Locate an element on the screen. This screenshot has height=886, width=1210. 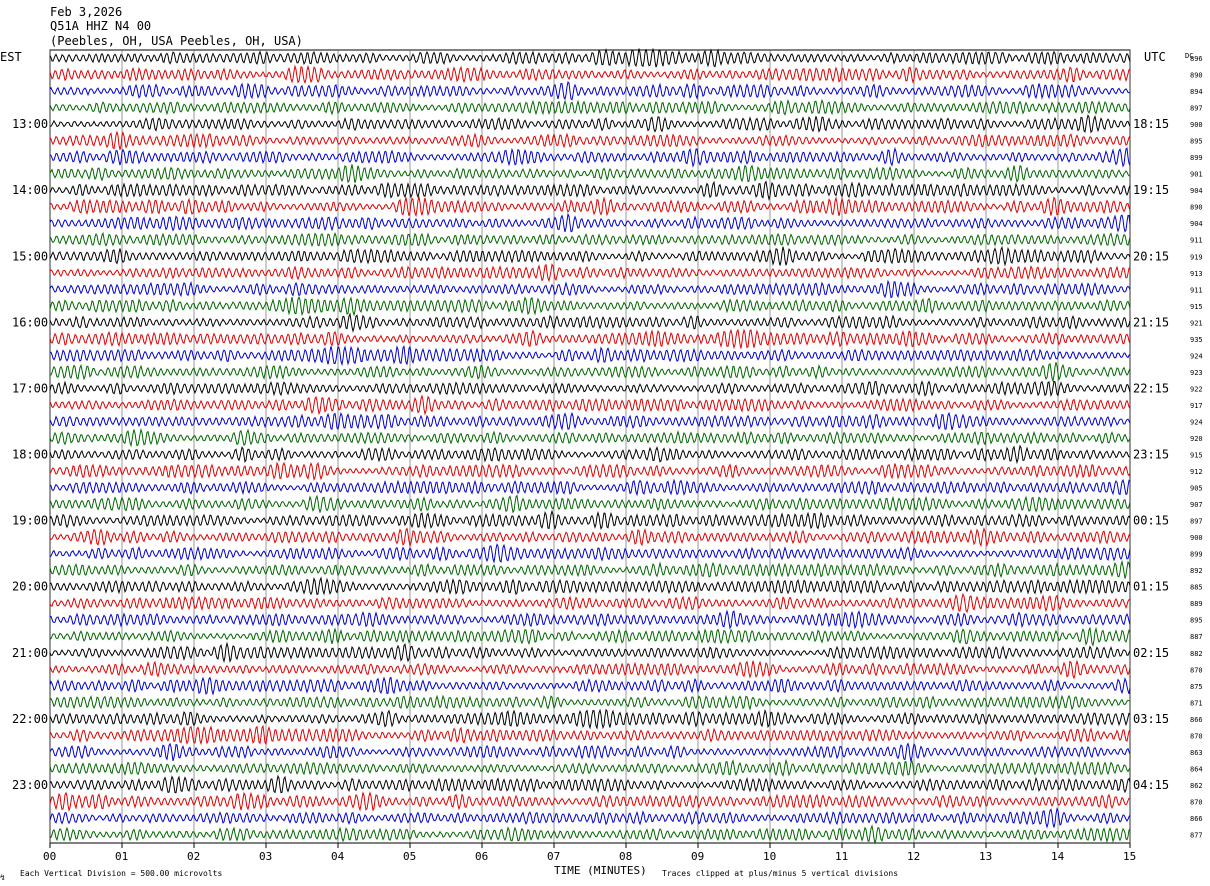
dc-value-row-36: 882 is located at coordinates (1196, 654).